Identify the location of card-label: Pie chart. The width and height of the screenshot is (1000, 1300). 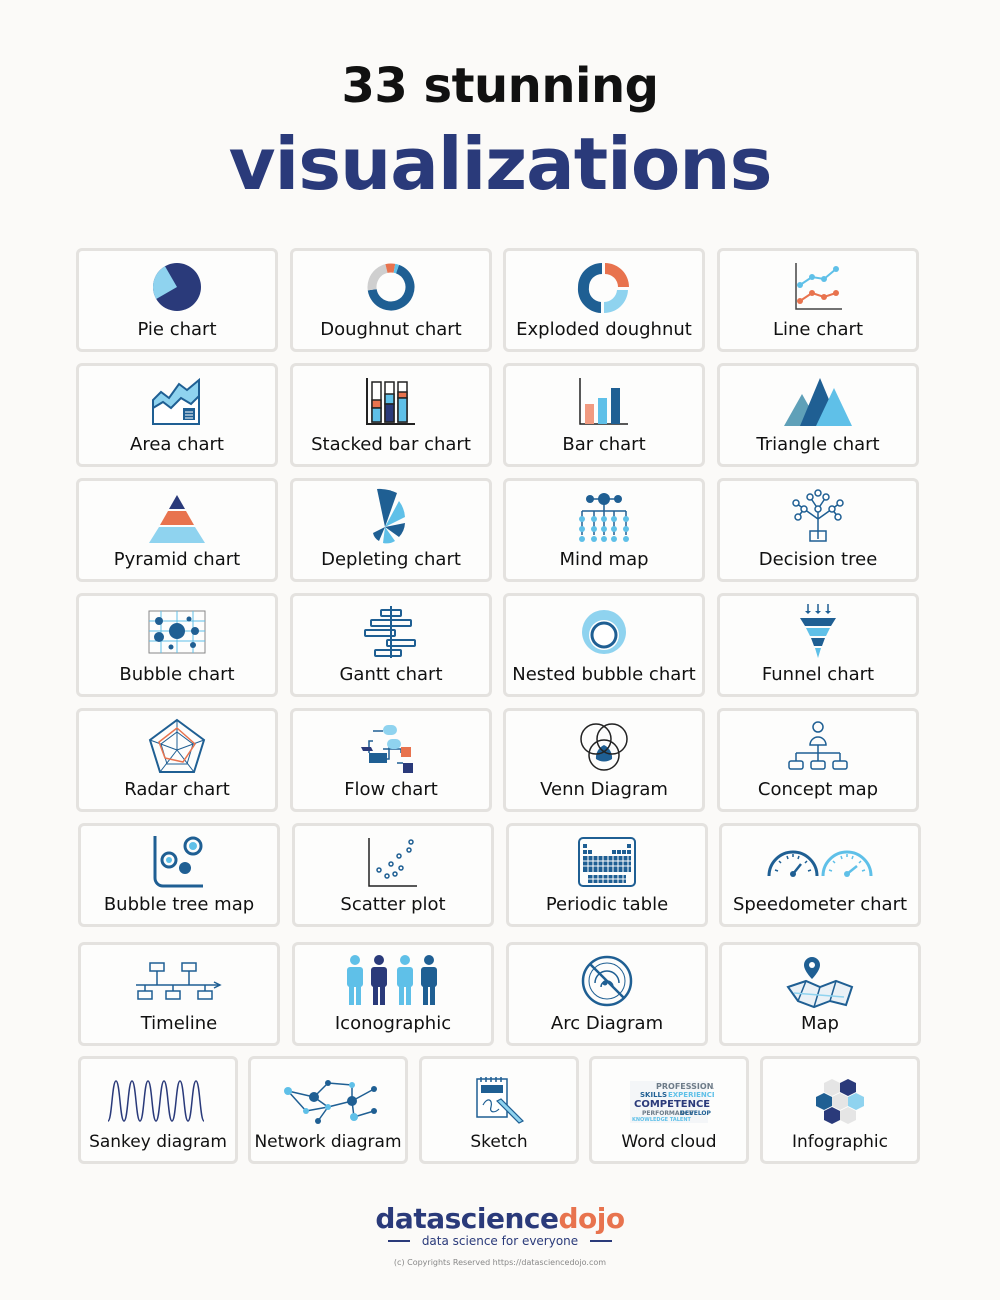
(177, 329).